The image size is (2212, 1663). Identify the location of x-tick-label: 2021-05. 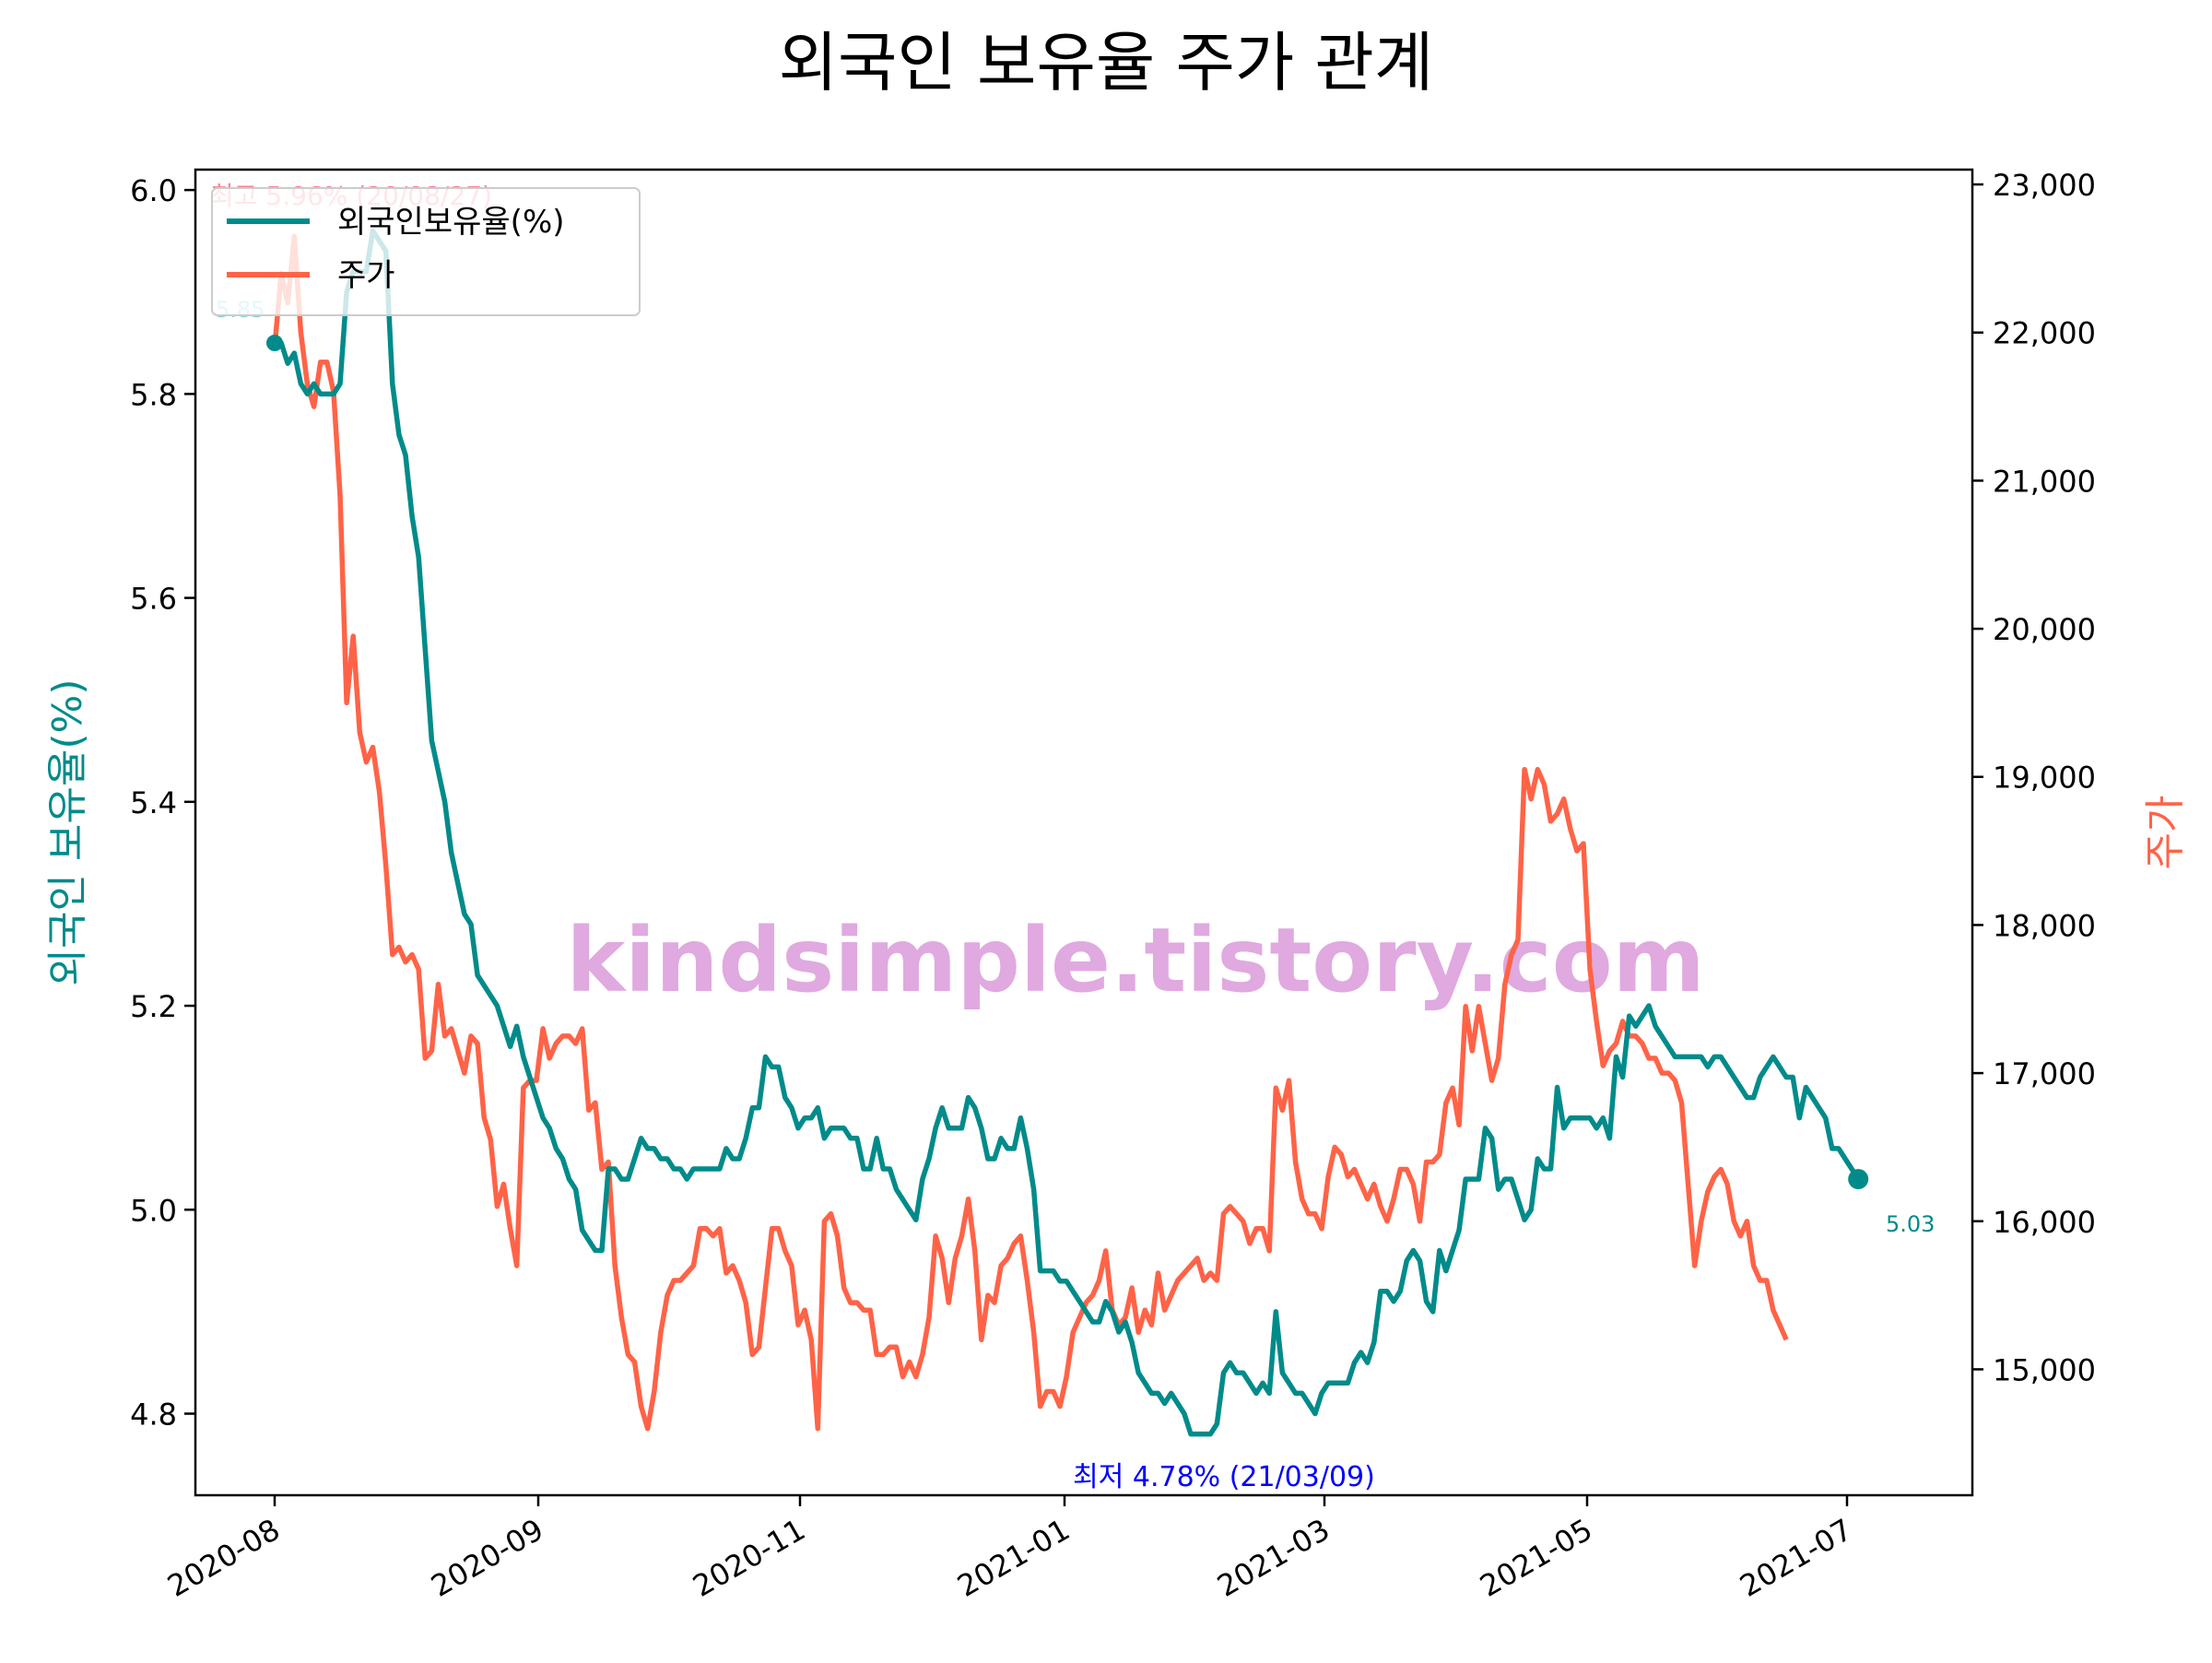
(1536, 1558).